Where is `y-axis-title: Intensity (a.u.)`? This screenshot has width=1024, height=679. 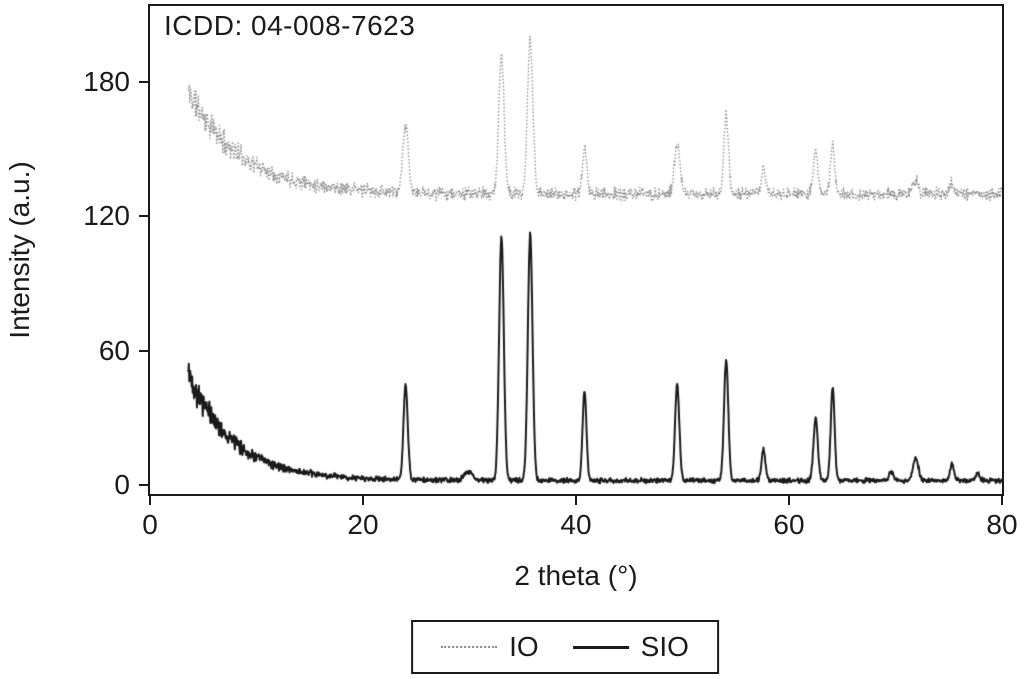
y-axis-title: Intensity (a.u.) is located at coordinates (19, 250).